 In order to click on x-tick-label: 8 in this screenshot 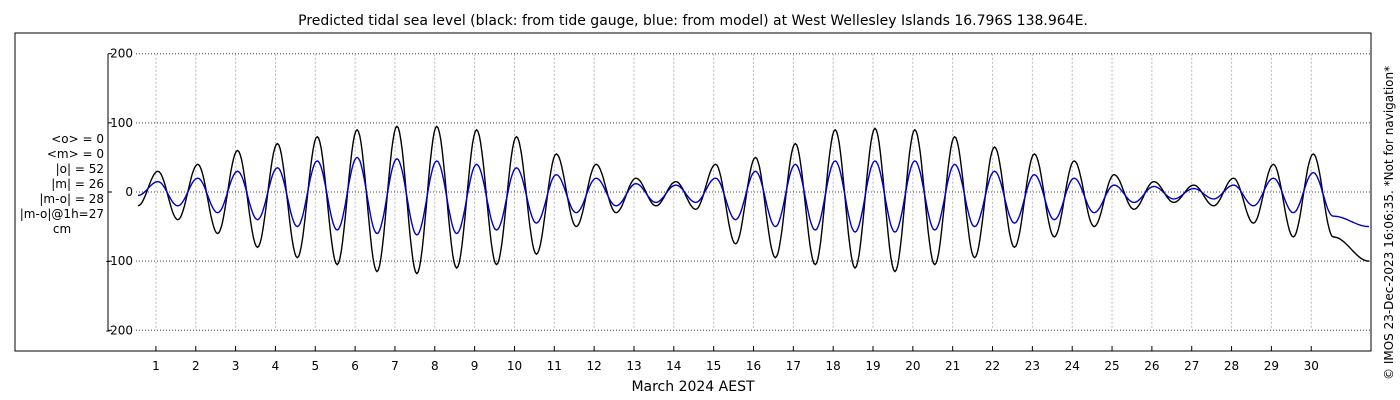, I will do `click(435, 366)`.